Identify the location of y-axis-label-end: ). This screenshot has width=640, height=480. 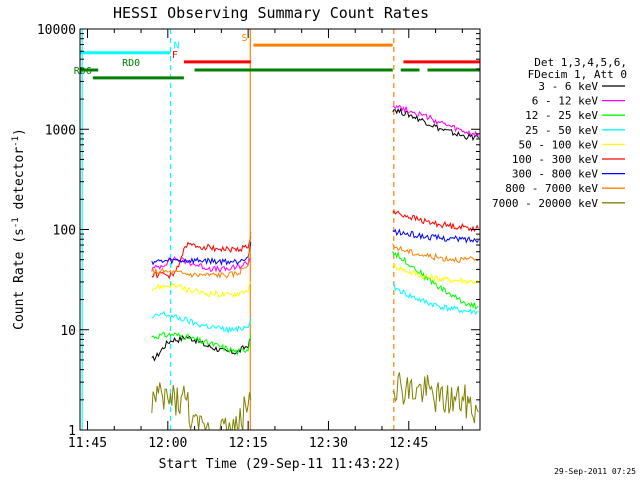
(19, 132).